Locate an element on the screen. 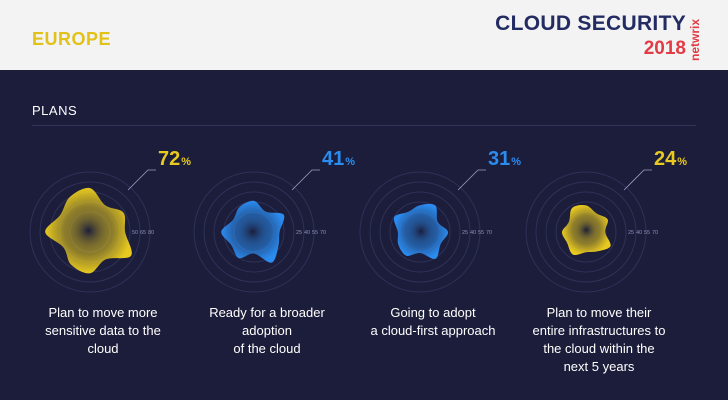 This screenshot has height=400, width=728. brand-title: CLOUD SECURITY is located at coordinates (590, 23).